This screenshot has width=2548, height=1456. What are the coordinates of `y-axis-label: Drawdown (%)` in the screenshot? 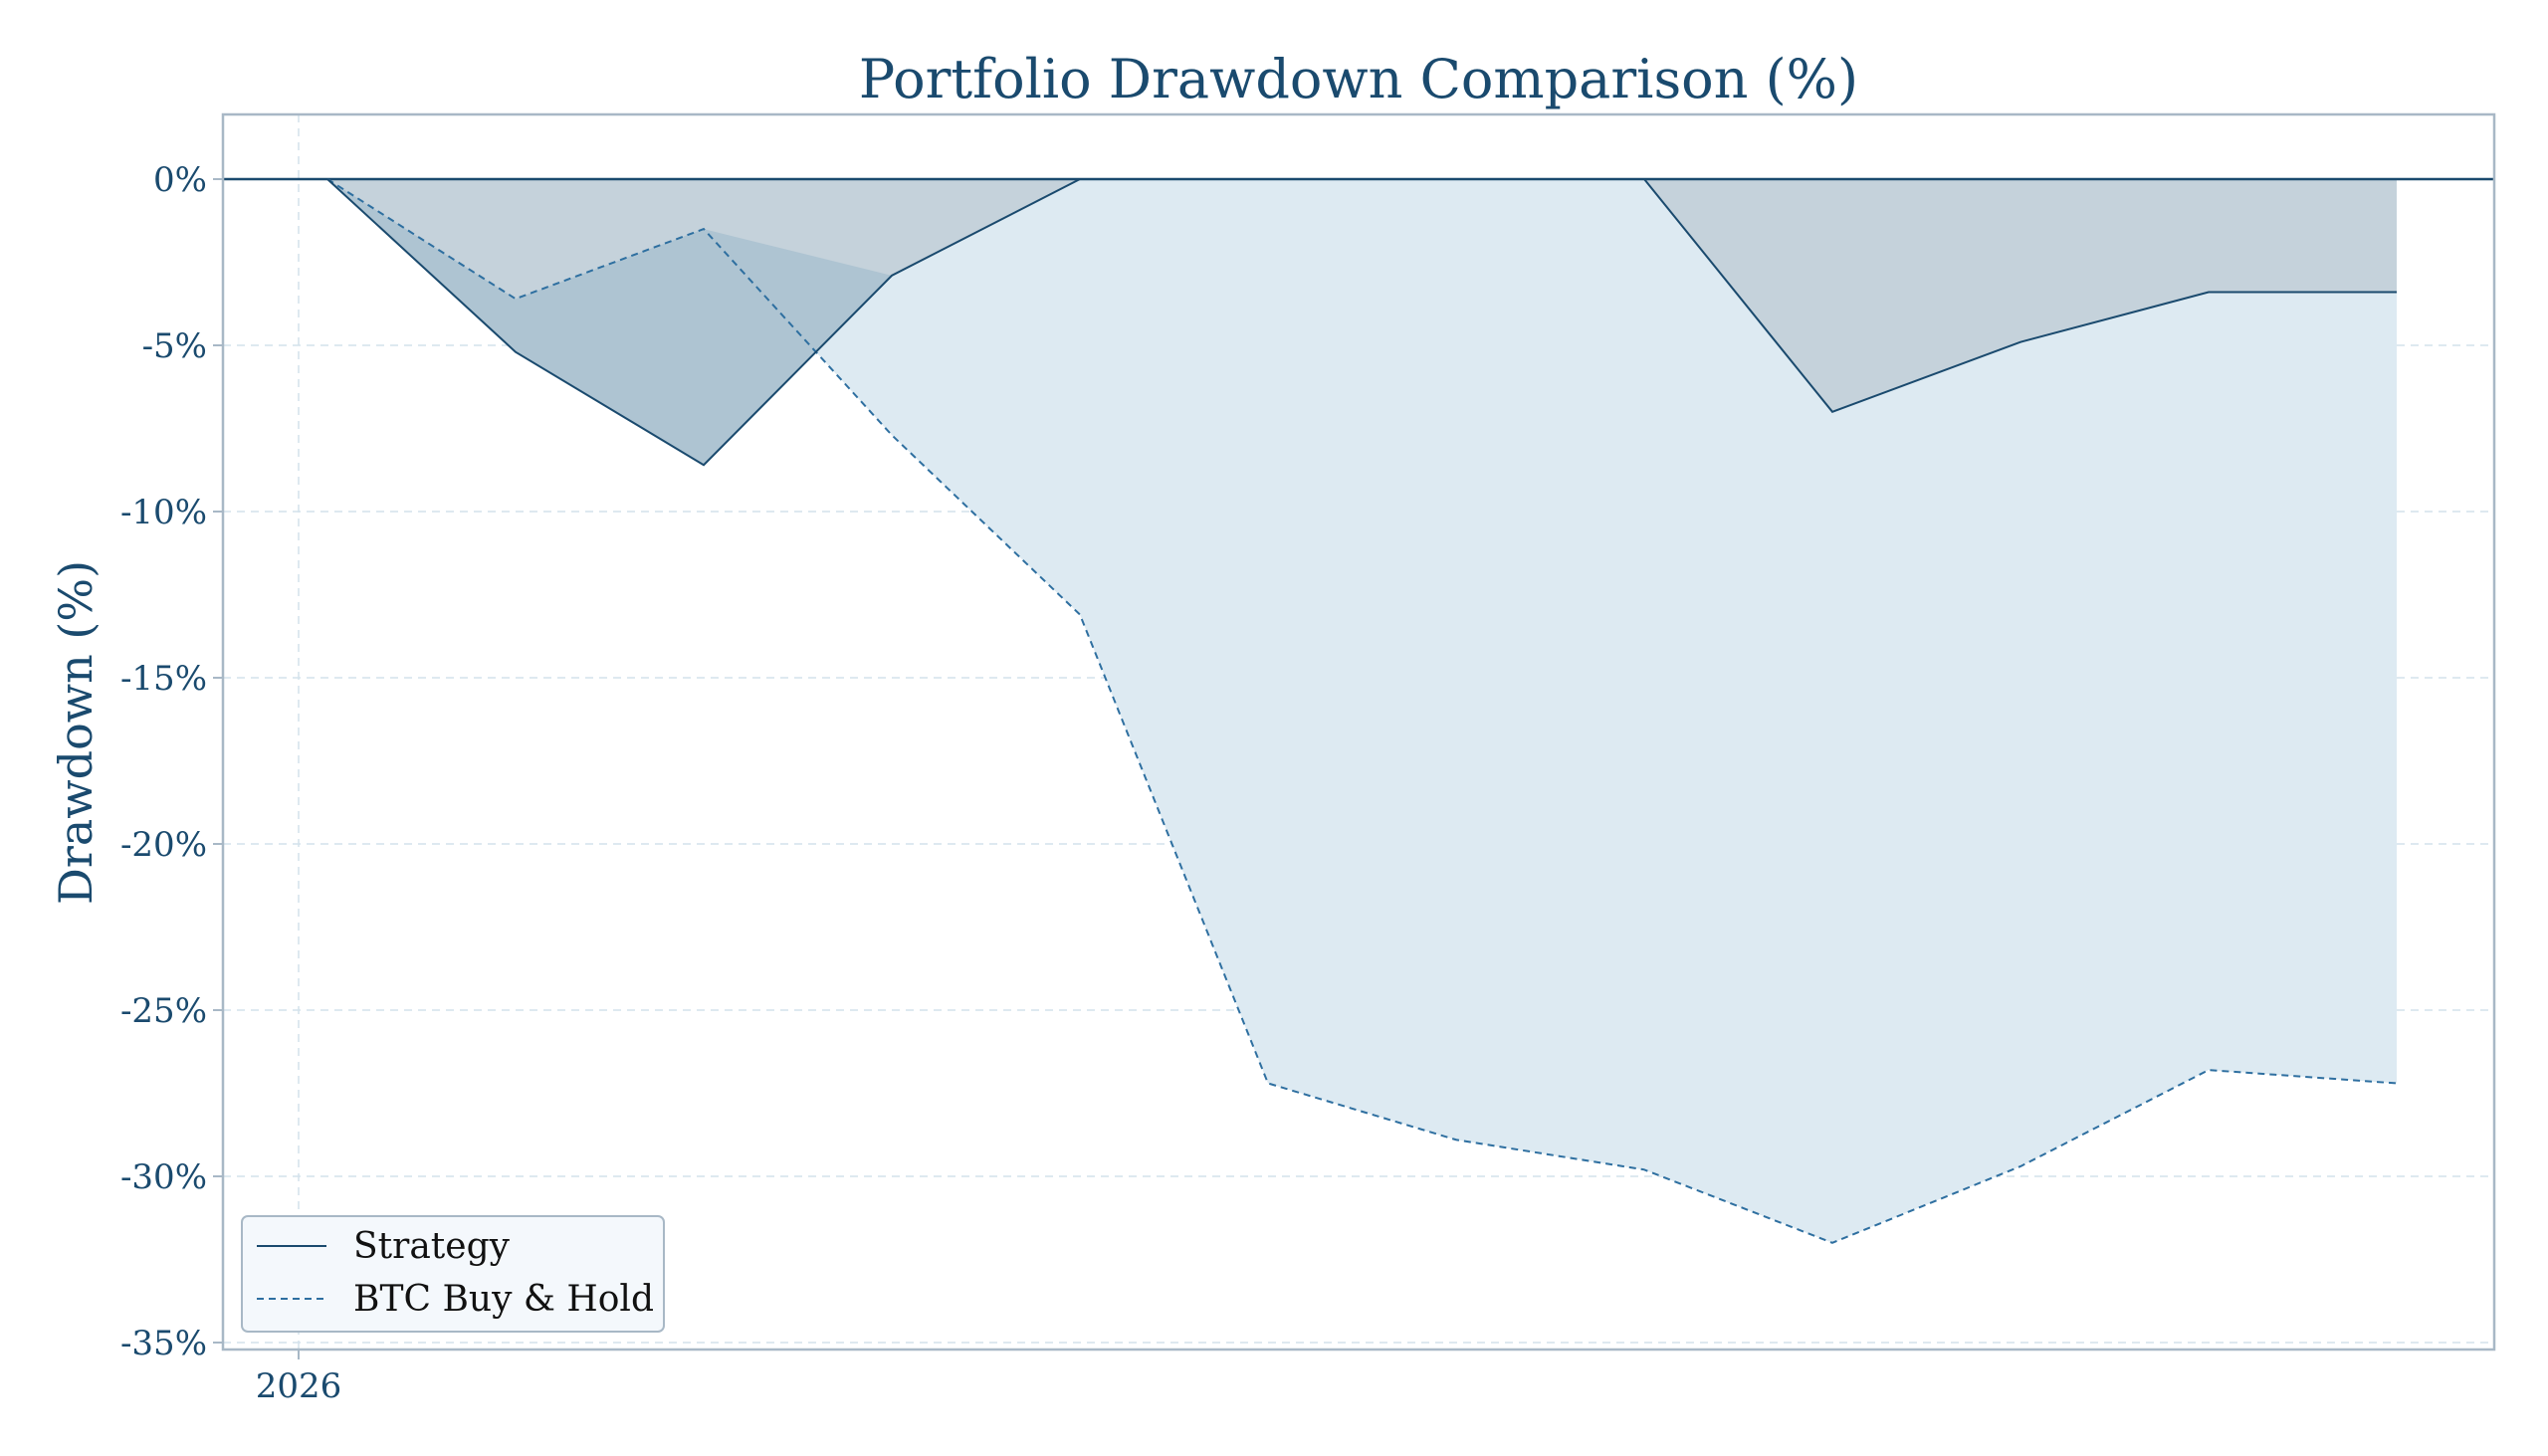 It's located at (76, 732).